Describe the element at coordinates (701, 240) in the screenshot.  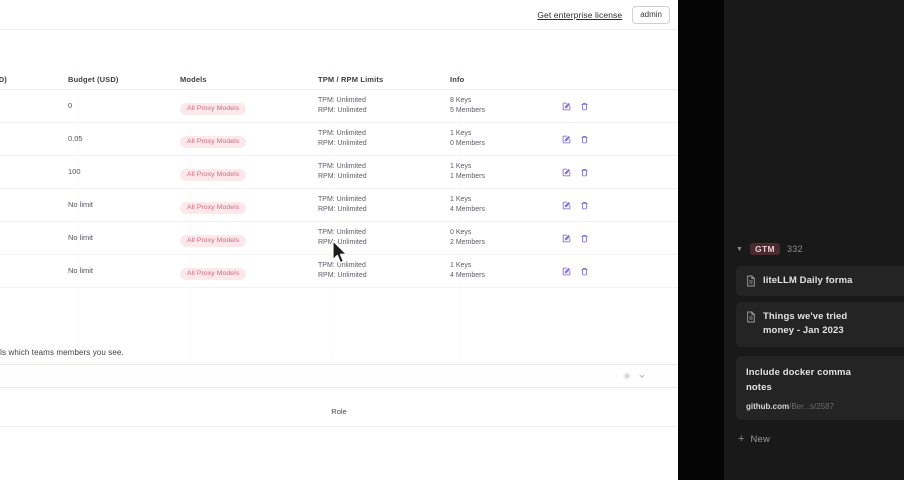
I see `window-gutter` at that location.